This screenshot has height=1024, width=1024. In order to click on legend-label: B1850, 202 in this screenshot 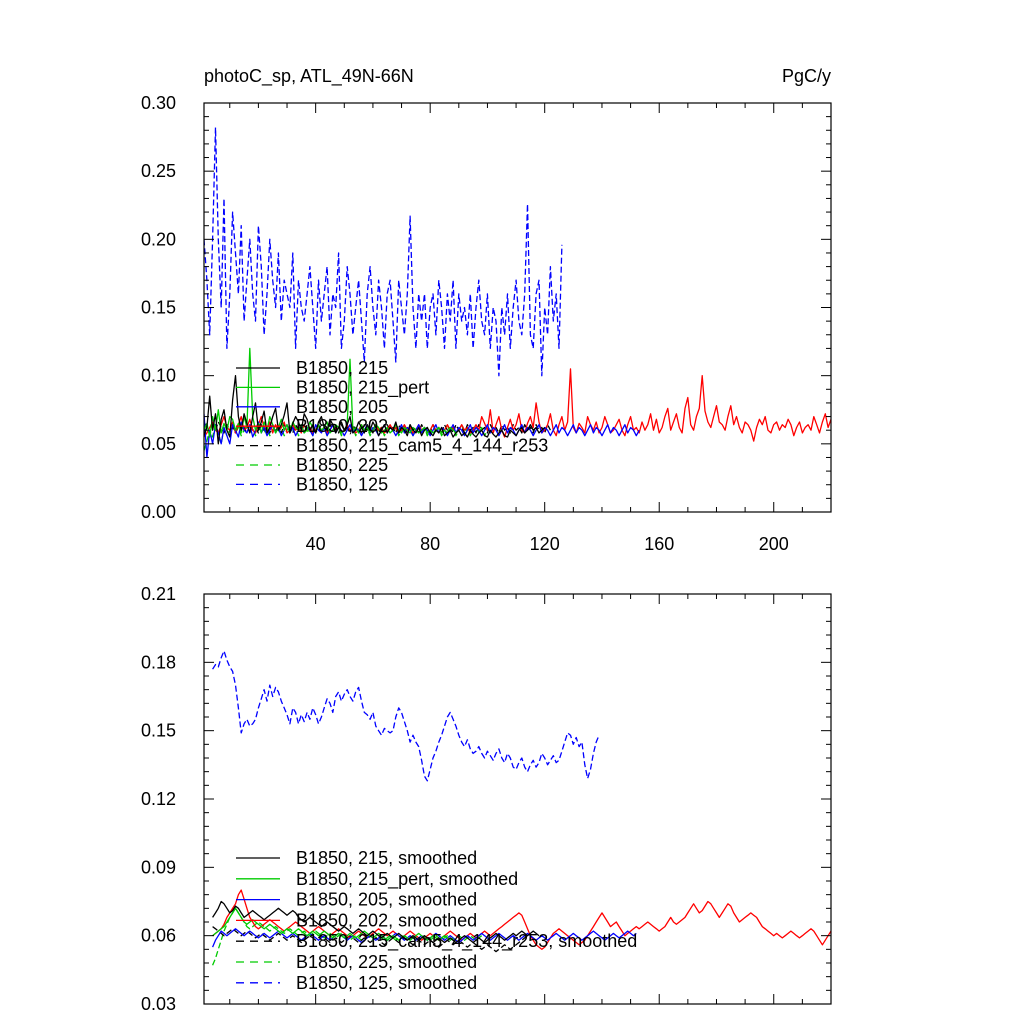, I will do `click(342, 426)`.